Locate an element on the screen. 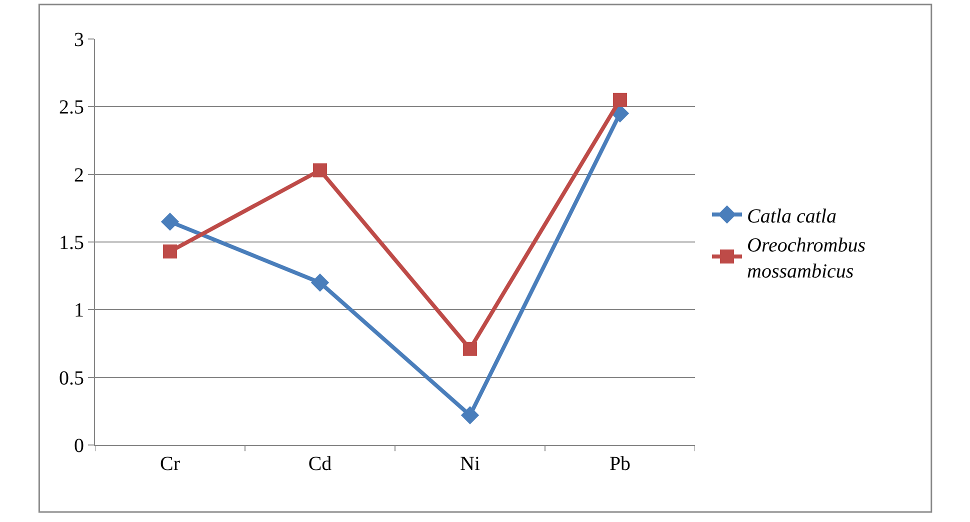 The width and height of the screenshot is (970, 522). x-tick-label: Pb is located at coordinates (620, 464).